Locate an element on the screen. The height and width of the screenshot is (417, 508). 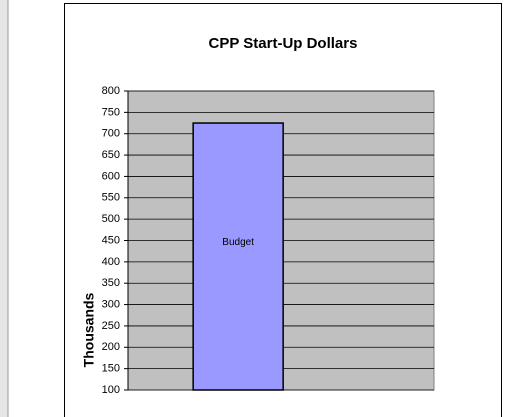
y-tick-label: 600 is located at coordinates (111, 176).